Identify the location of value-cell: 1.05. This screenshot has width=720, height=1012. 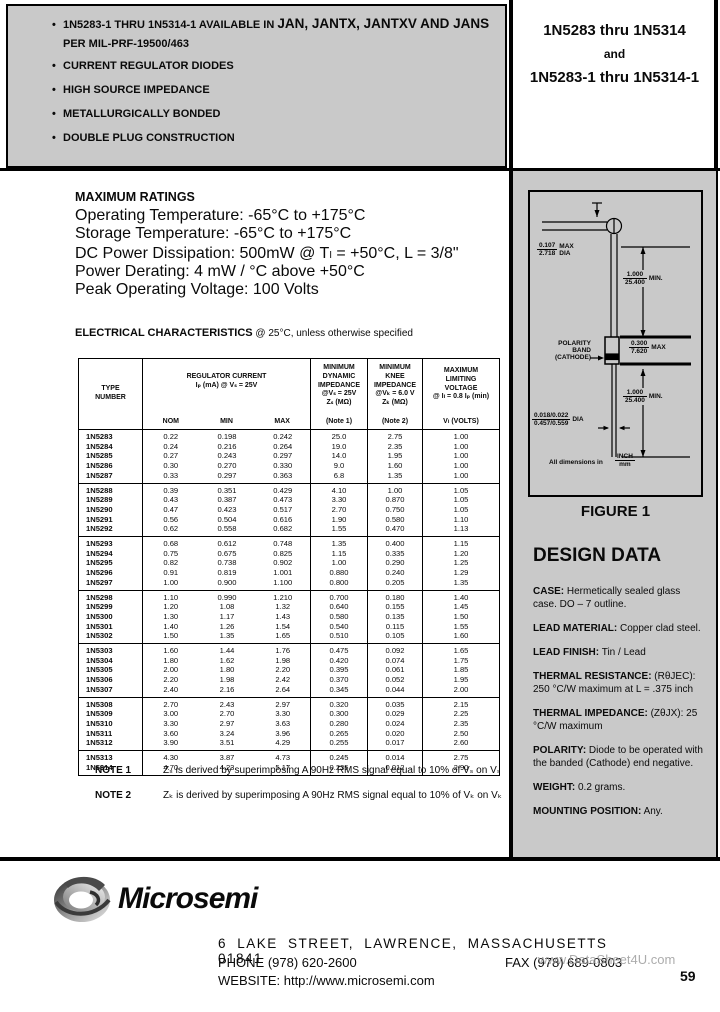
(461, 509).